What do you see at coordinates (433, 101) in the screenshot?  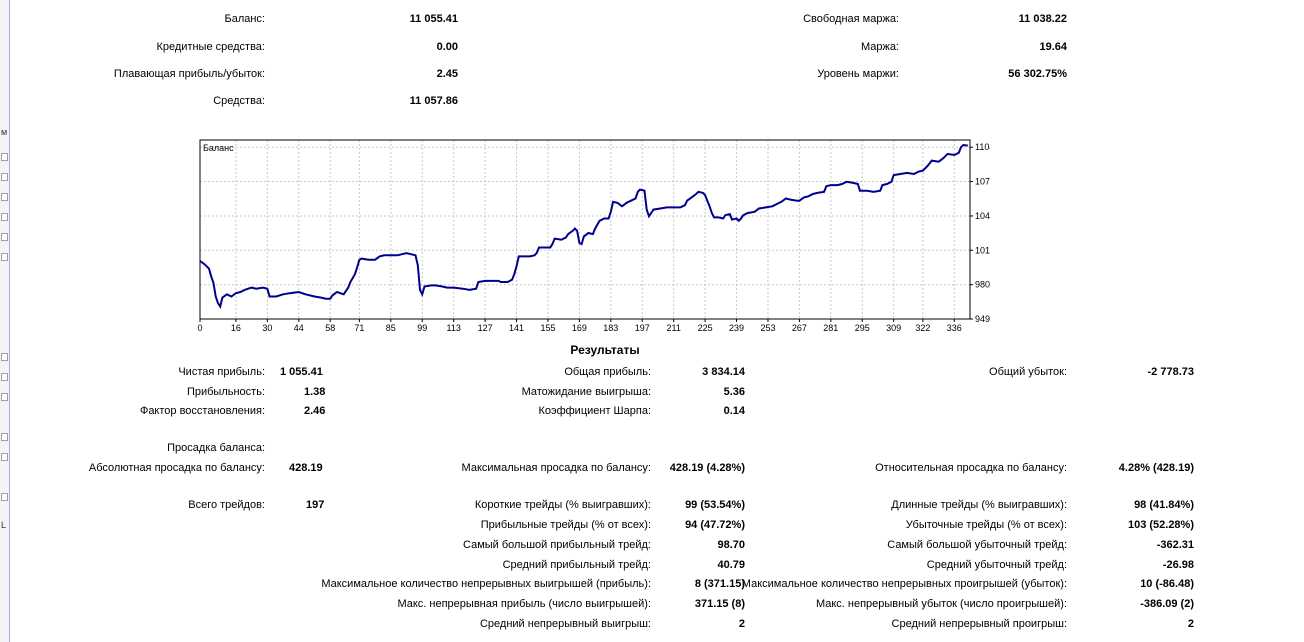 I see `equity-value: 11 057.86` at bounding box center [433, 101].